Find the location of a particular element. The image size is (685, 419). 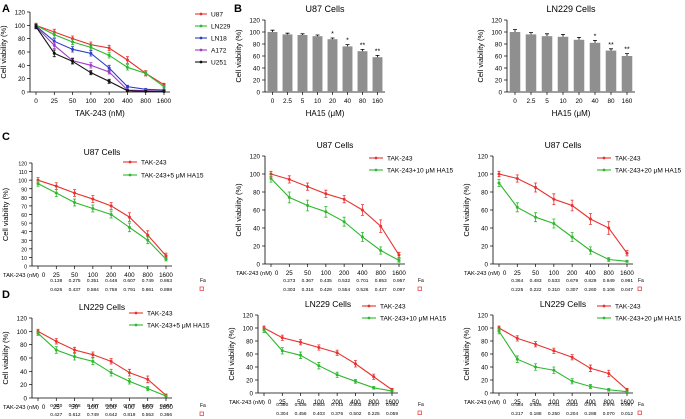

legend-label: TAK-243+5 μM HA15 is located at coordinates (178, 326).